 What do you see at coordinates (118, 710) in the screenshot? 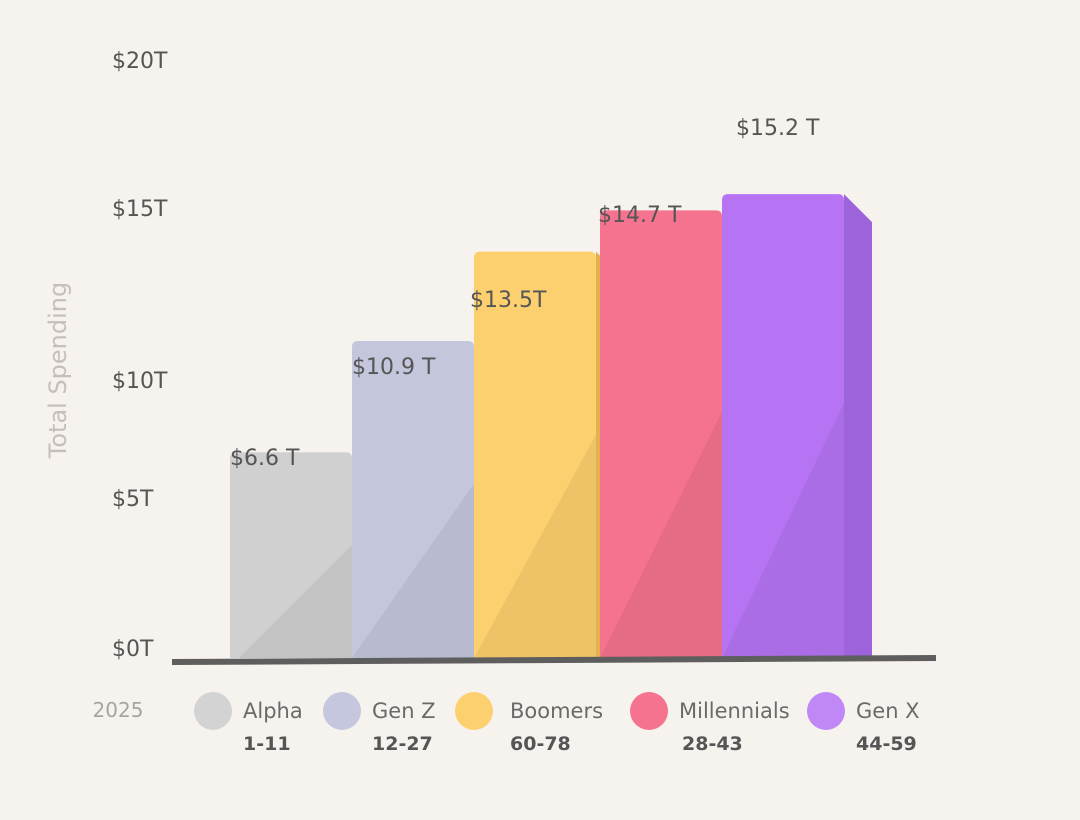
I see `year-label: 2025` at bounding box center [118, 710].